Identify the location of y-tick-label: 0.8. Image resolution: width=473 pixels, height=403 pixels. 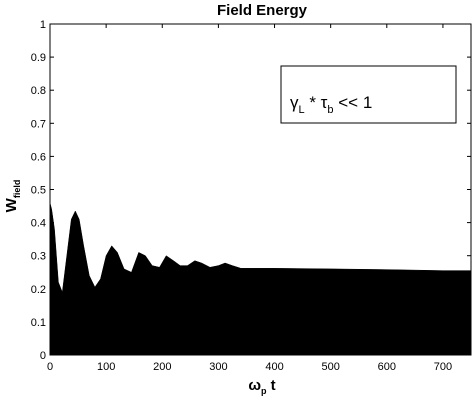
(38, 91).